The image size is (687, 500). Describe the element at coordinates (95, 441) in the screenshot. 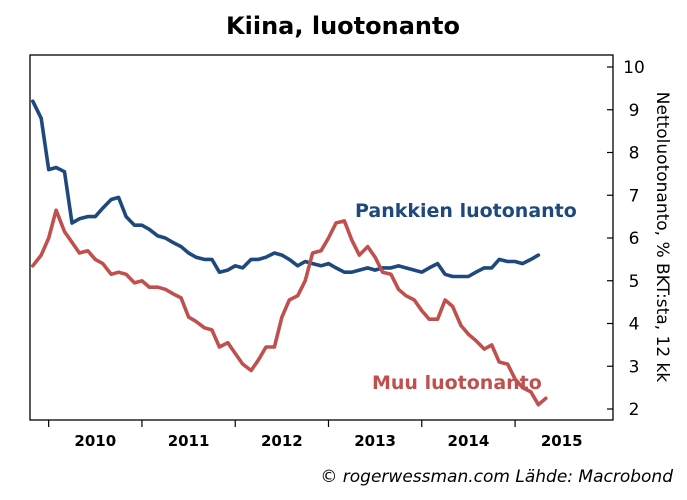

I see `x-tick-label: 2010` at that location.